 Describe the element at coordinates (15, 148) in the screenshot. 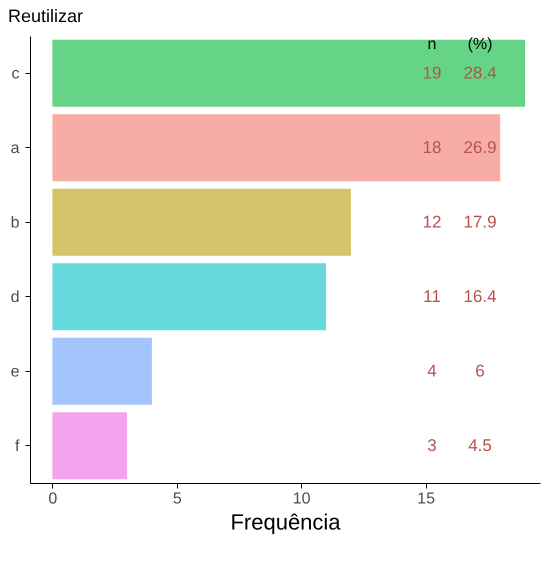

I see `y-tick-label: a` at that location.